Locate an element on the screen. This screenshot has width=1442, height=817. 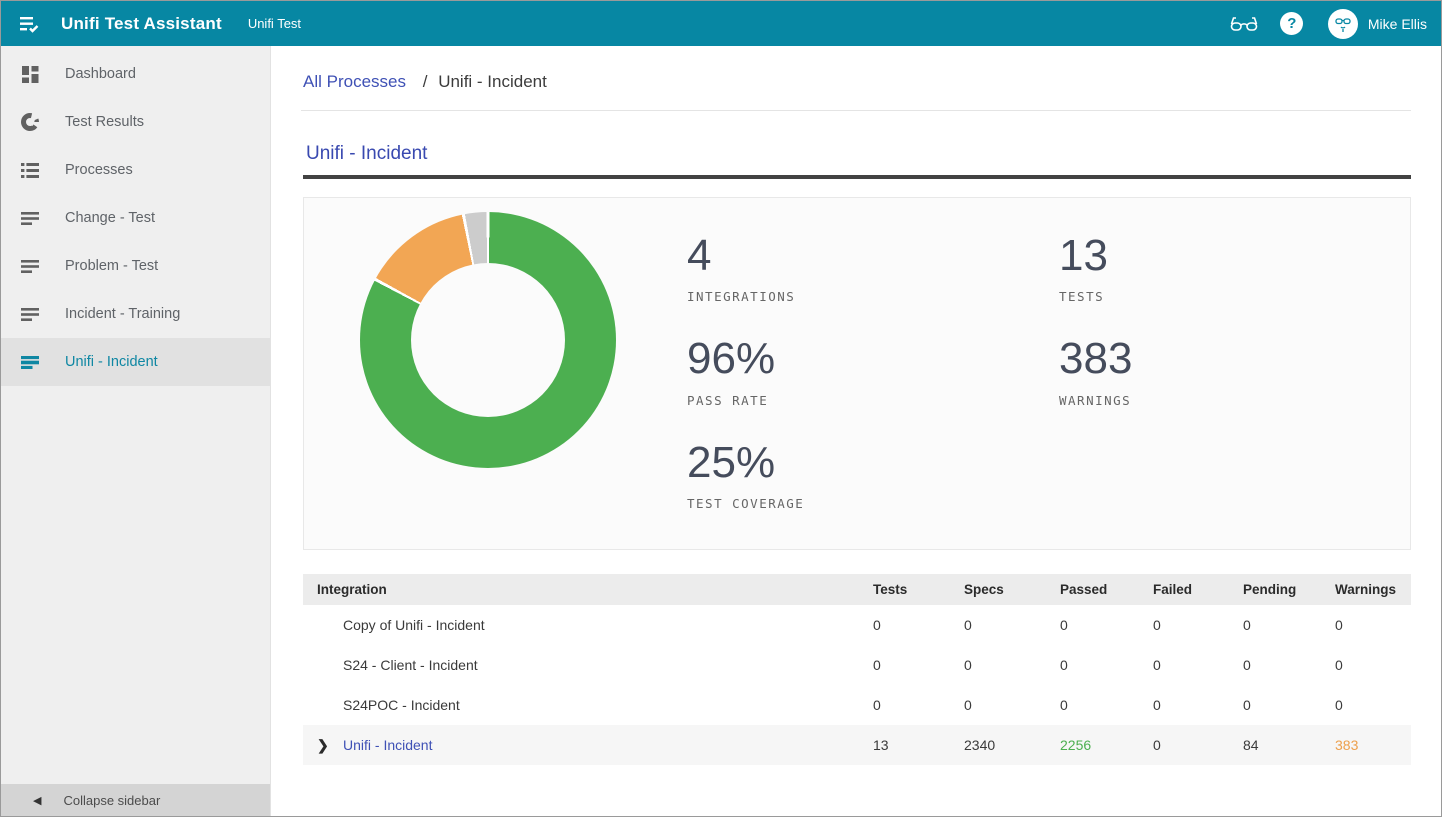
breadcrumb-all-processes-link: All Processes is located at coordinates (354, 81).